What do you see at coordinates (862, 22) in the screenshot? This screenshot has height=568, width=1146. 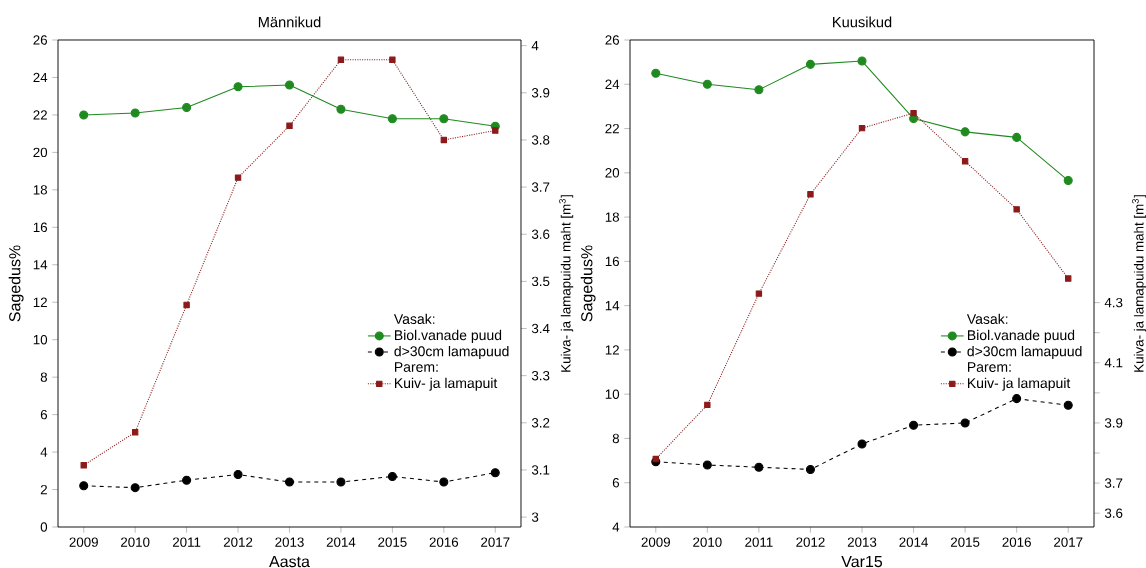 I see `chart-title: Kuusikud` at bounding box center [862, 22].